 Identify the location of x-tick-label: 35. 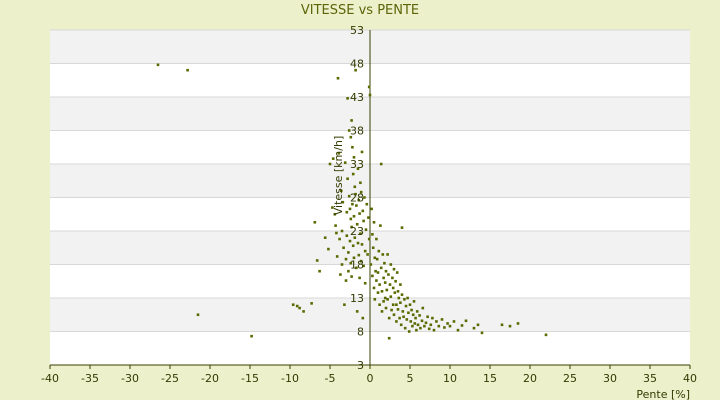
(650, 378).